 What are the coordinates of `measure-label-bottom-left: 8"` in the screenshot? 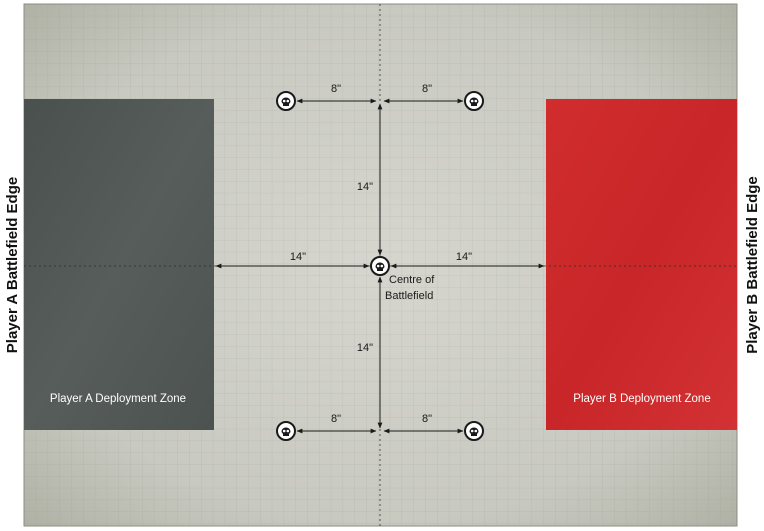 It's located at (336, 419).